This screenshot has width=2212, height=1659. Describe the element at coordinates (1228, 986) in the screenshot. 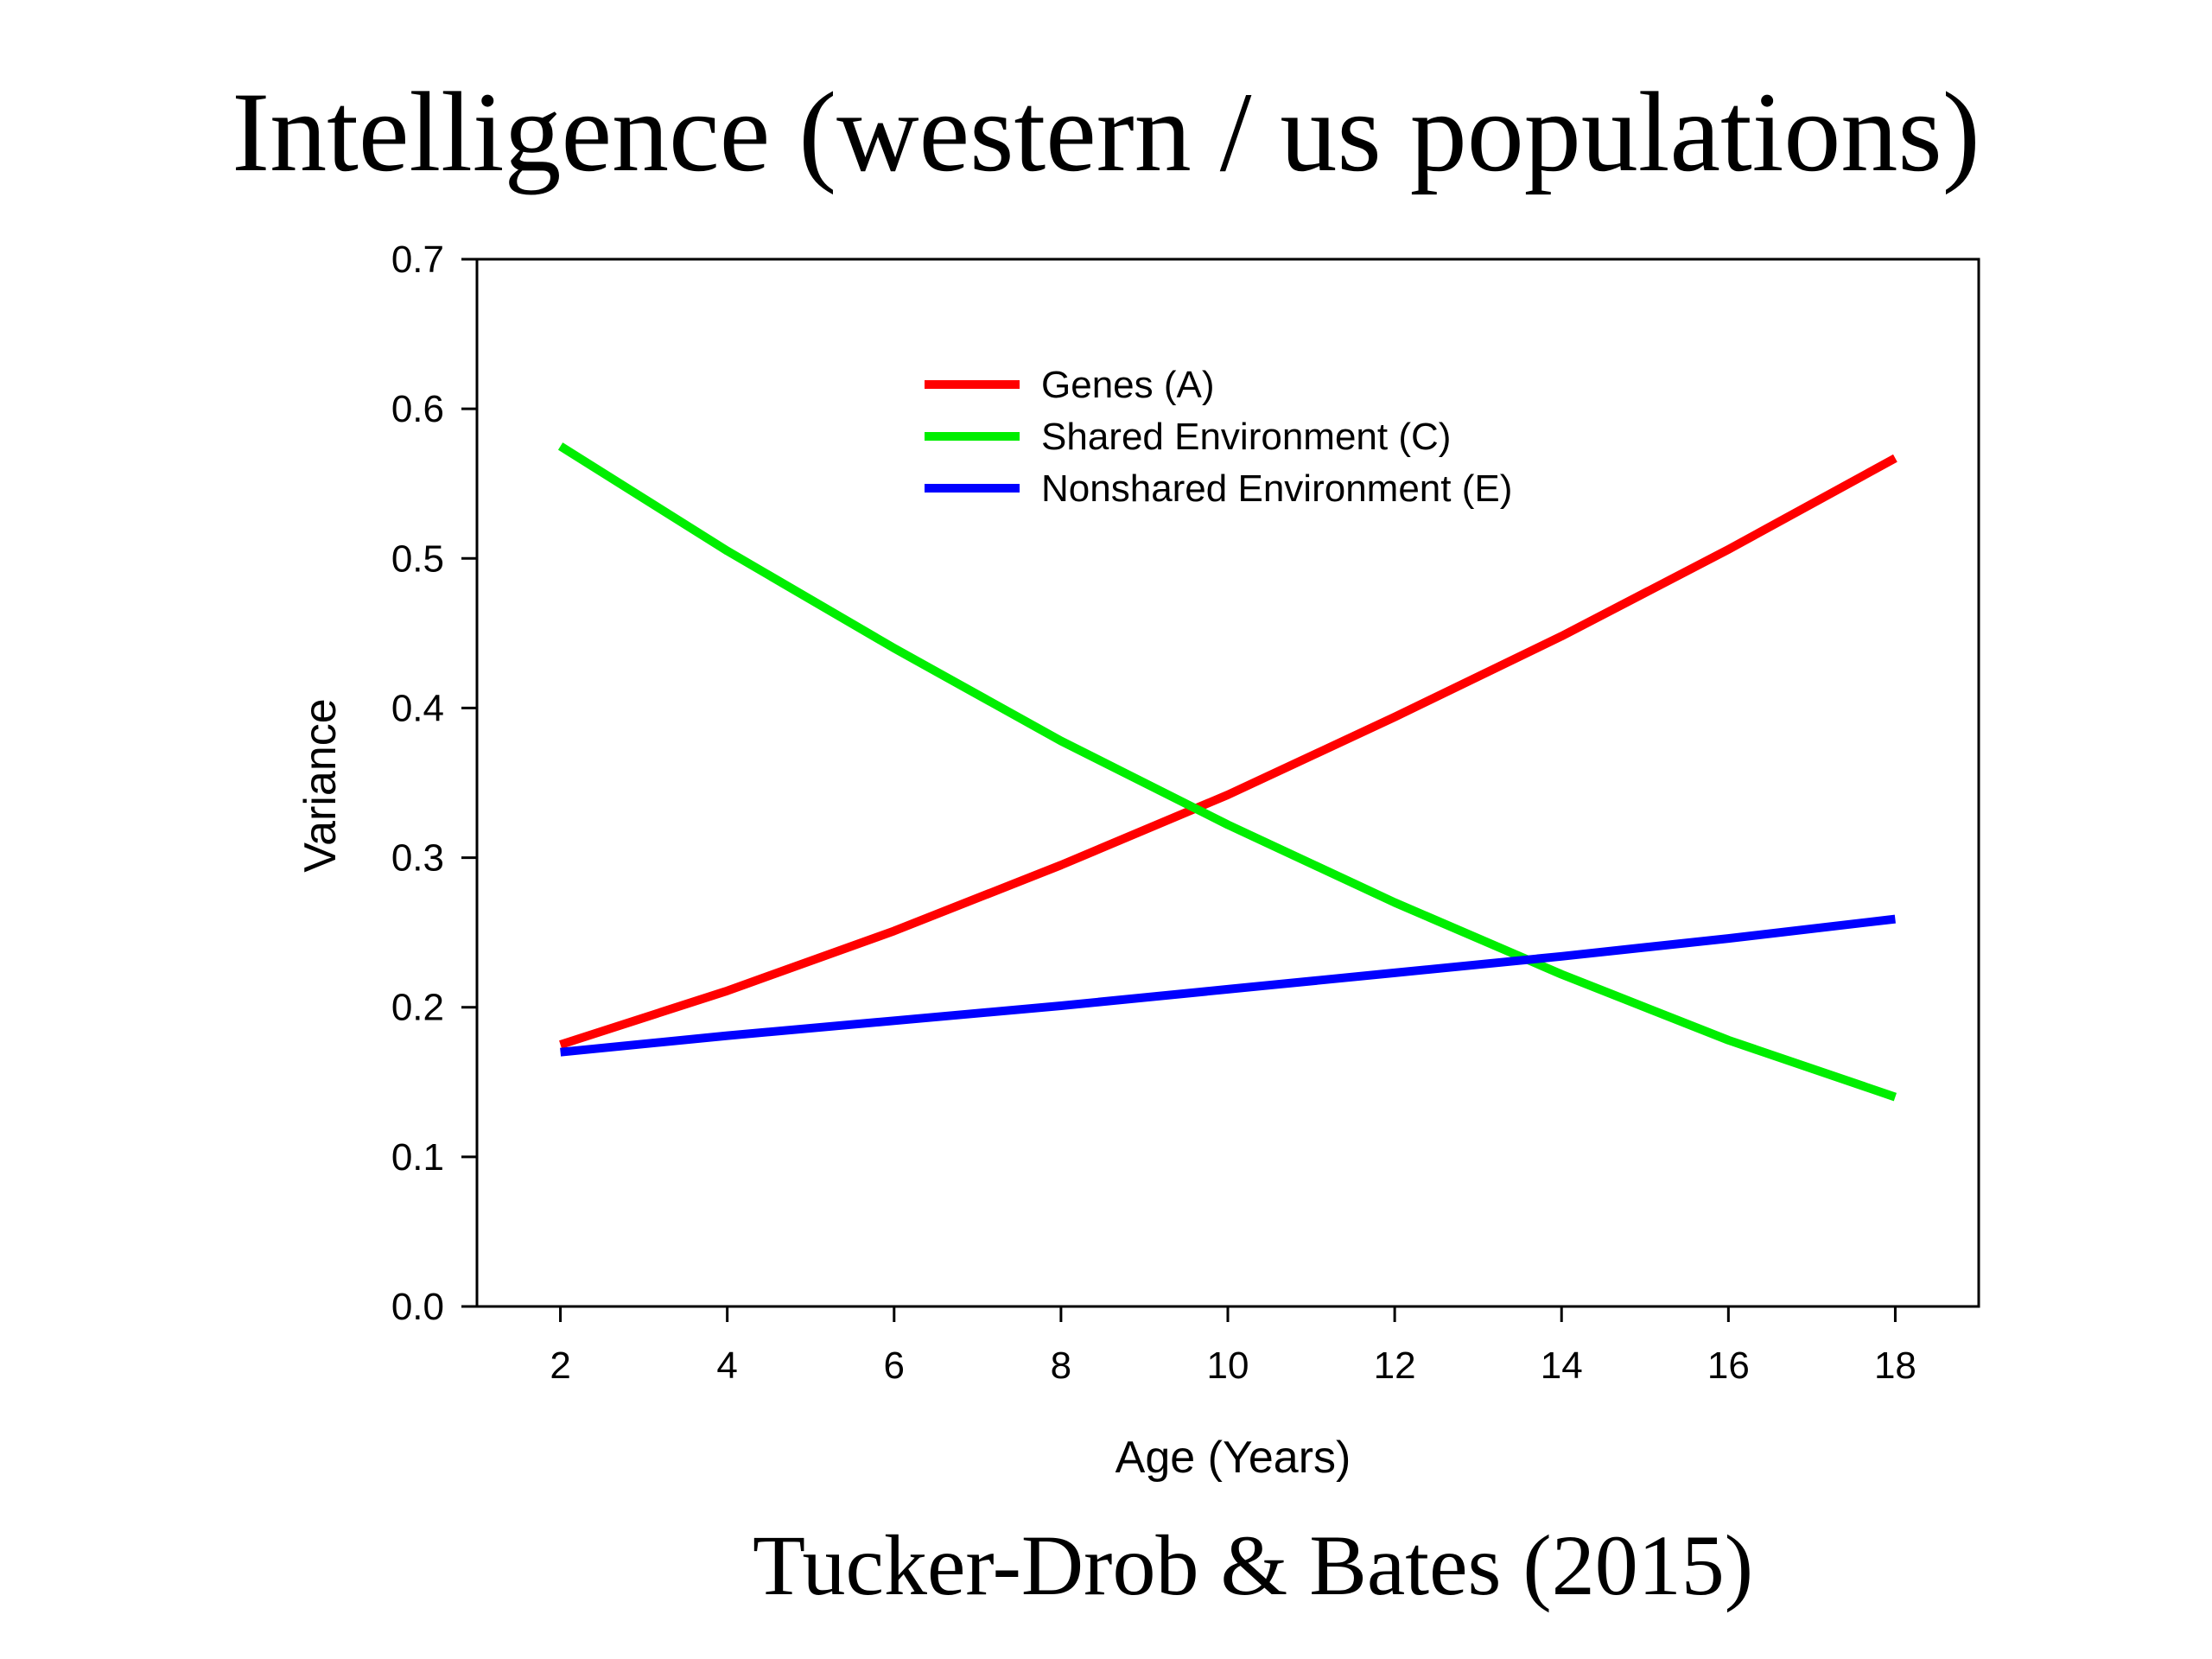

I see `series-line-nonshared-environment-e` at that location.